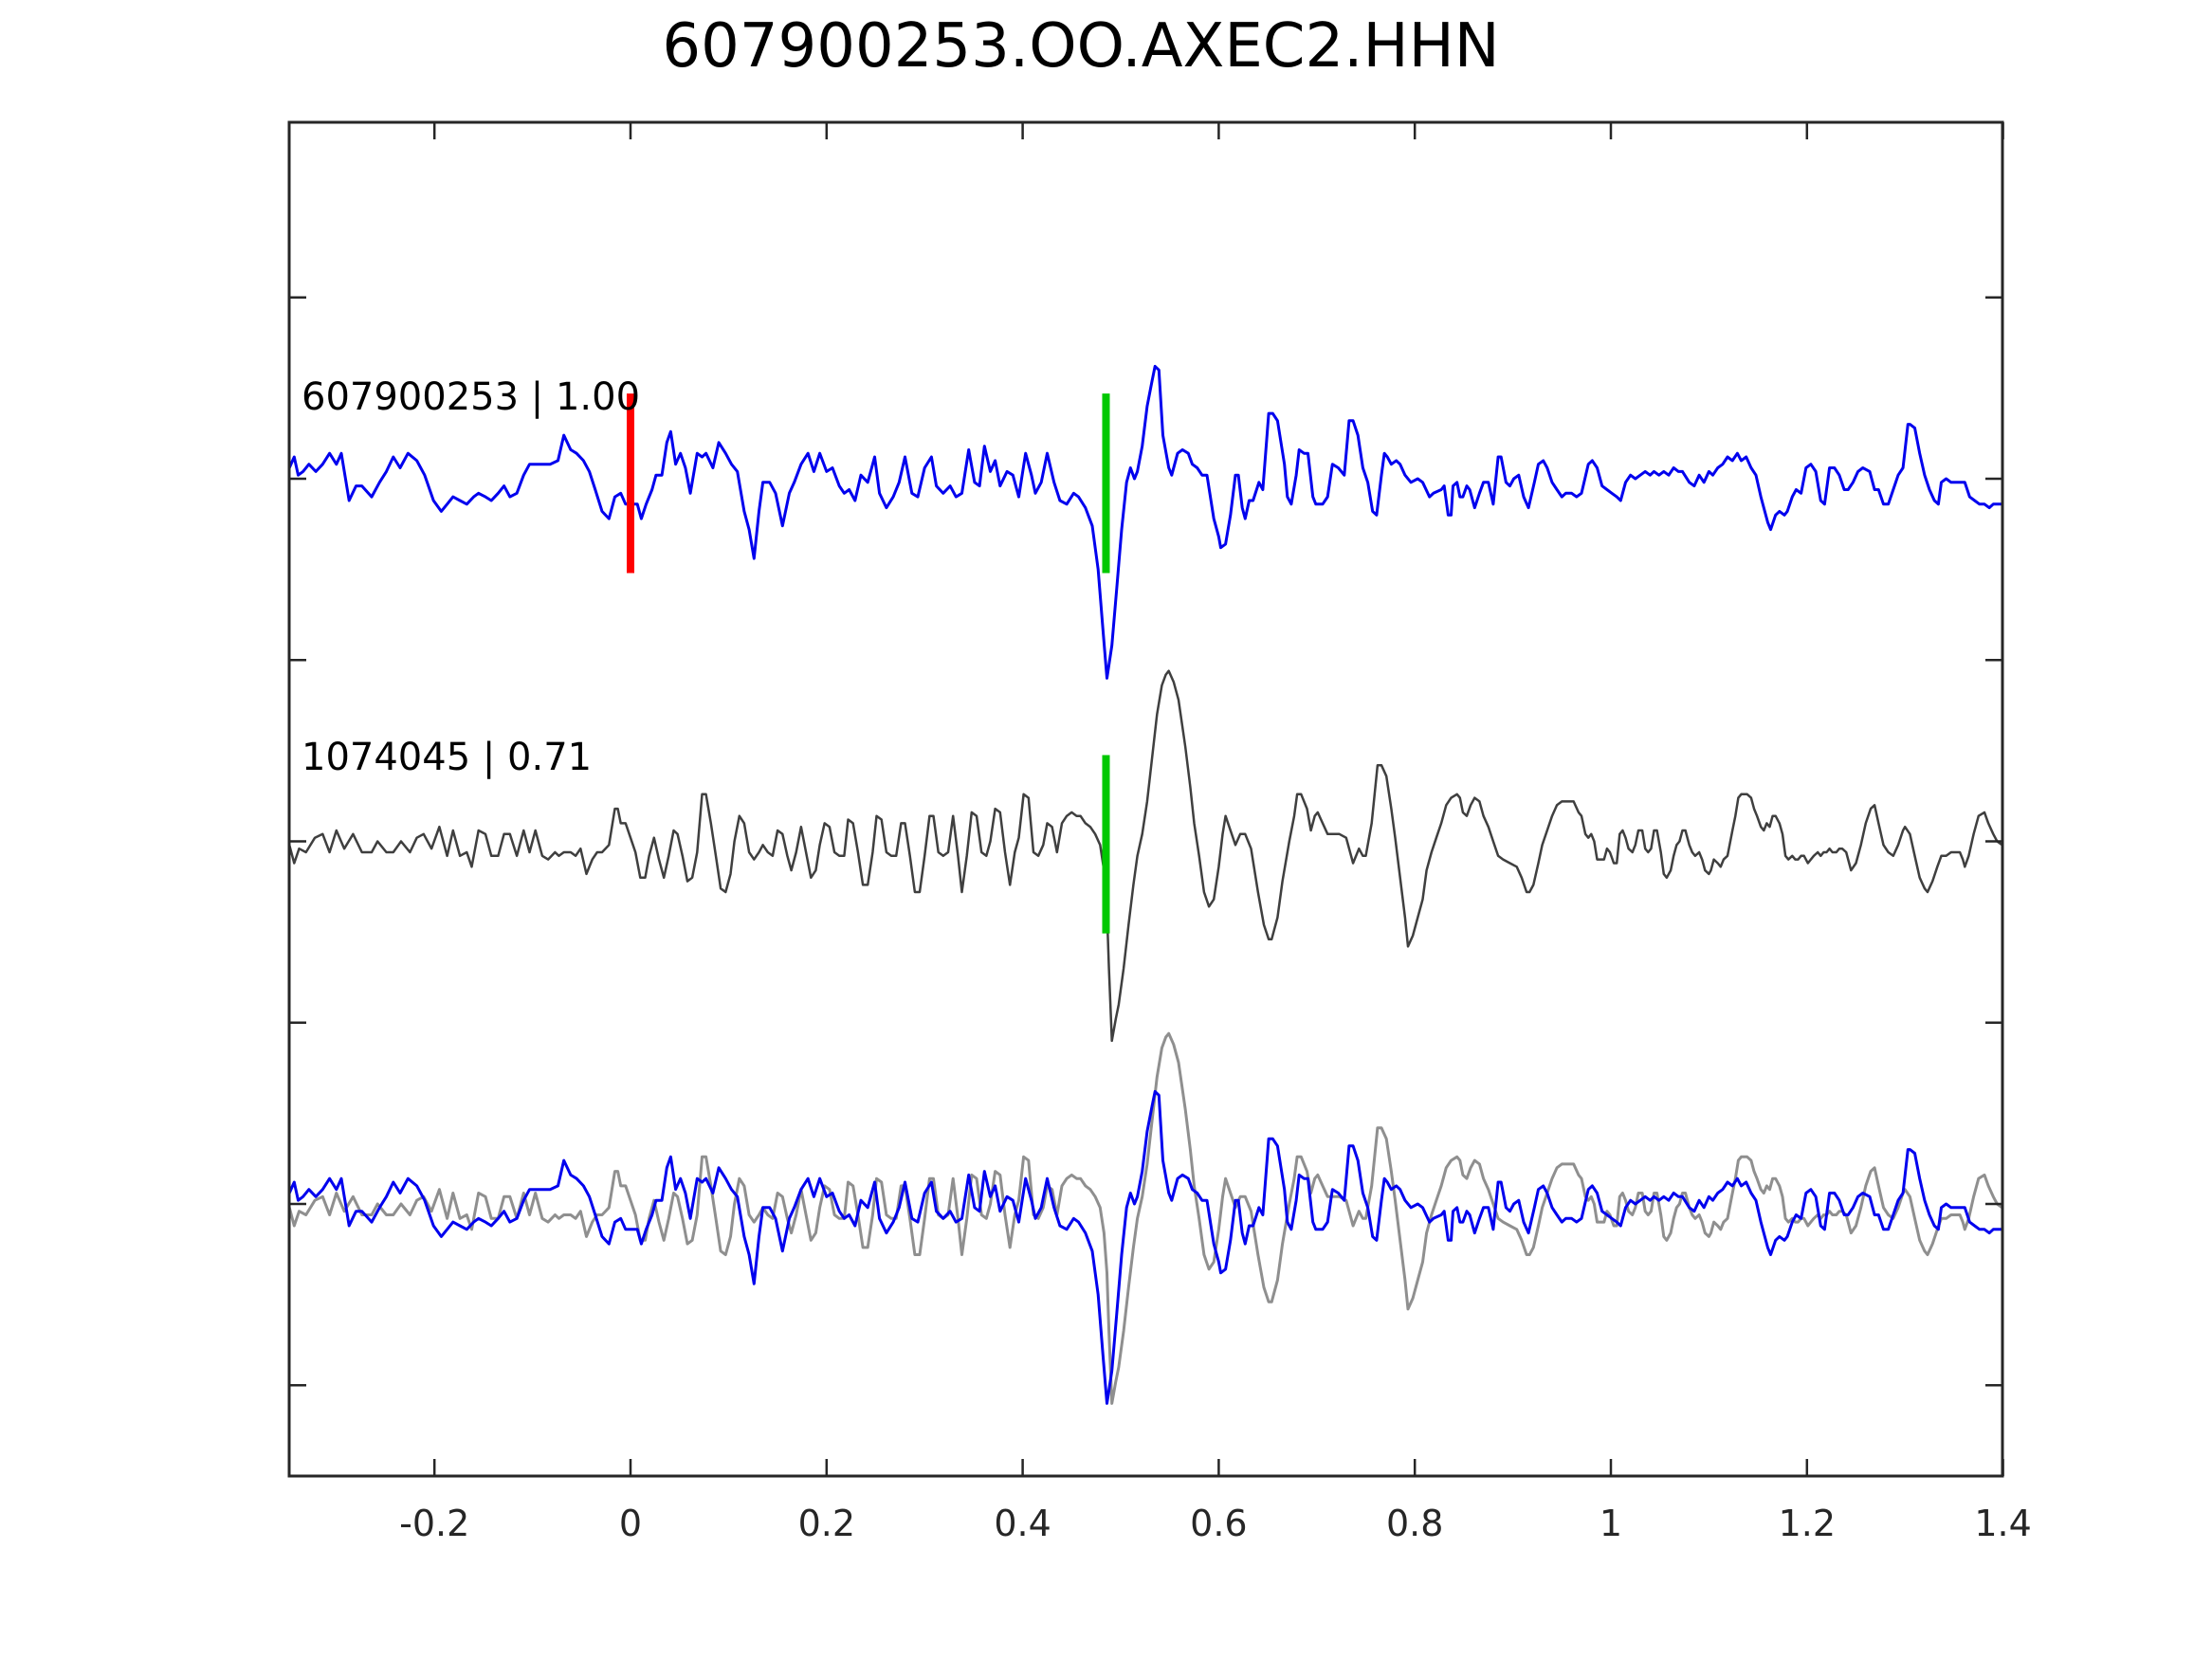 This screenshot has height=1659, width=2212. What do you see at coordinates (471, 397) in the screenshot?
I see `detection-trace-label: 607900253 | 1.00` at bounding box center [471, 397].